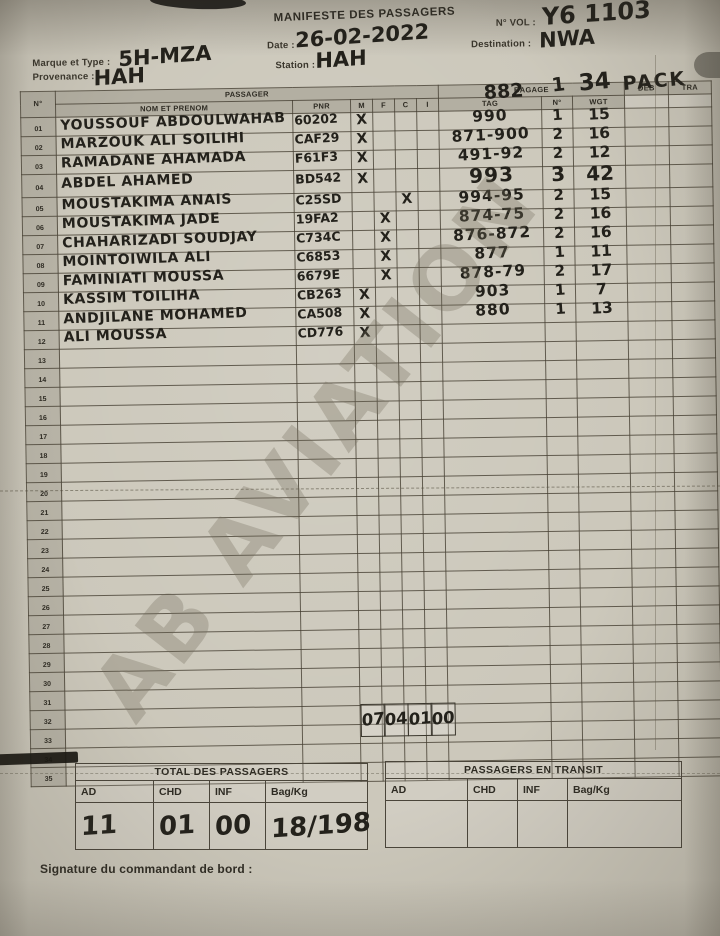 The width and height of the screenshot is (720, 936). Describe the element at coordinates (317, 138) in the screenshot. I see `cell-pnr: CAF29` at that location.